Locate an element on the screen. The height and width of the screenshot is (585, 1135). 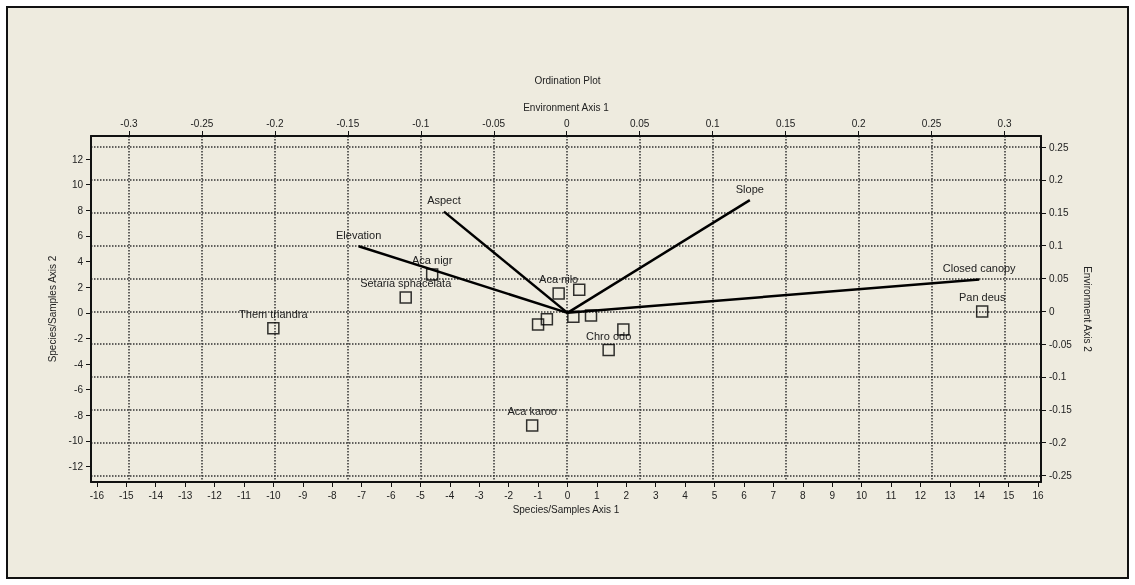
x-tick-label: 9 is located at coordinates (832, 495).